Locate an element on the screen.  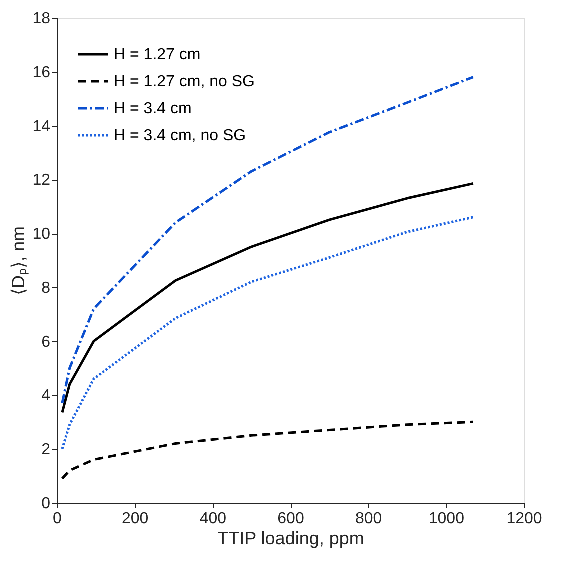
x-tick-label: 400 is located at coordinates (213, 519).